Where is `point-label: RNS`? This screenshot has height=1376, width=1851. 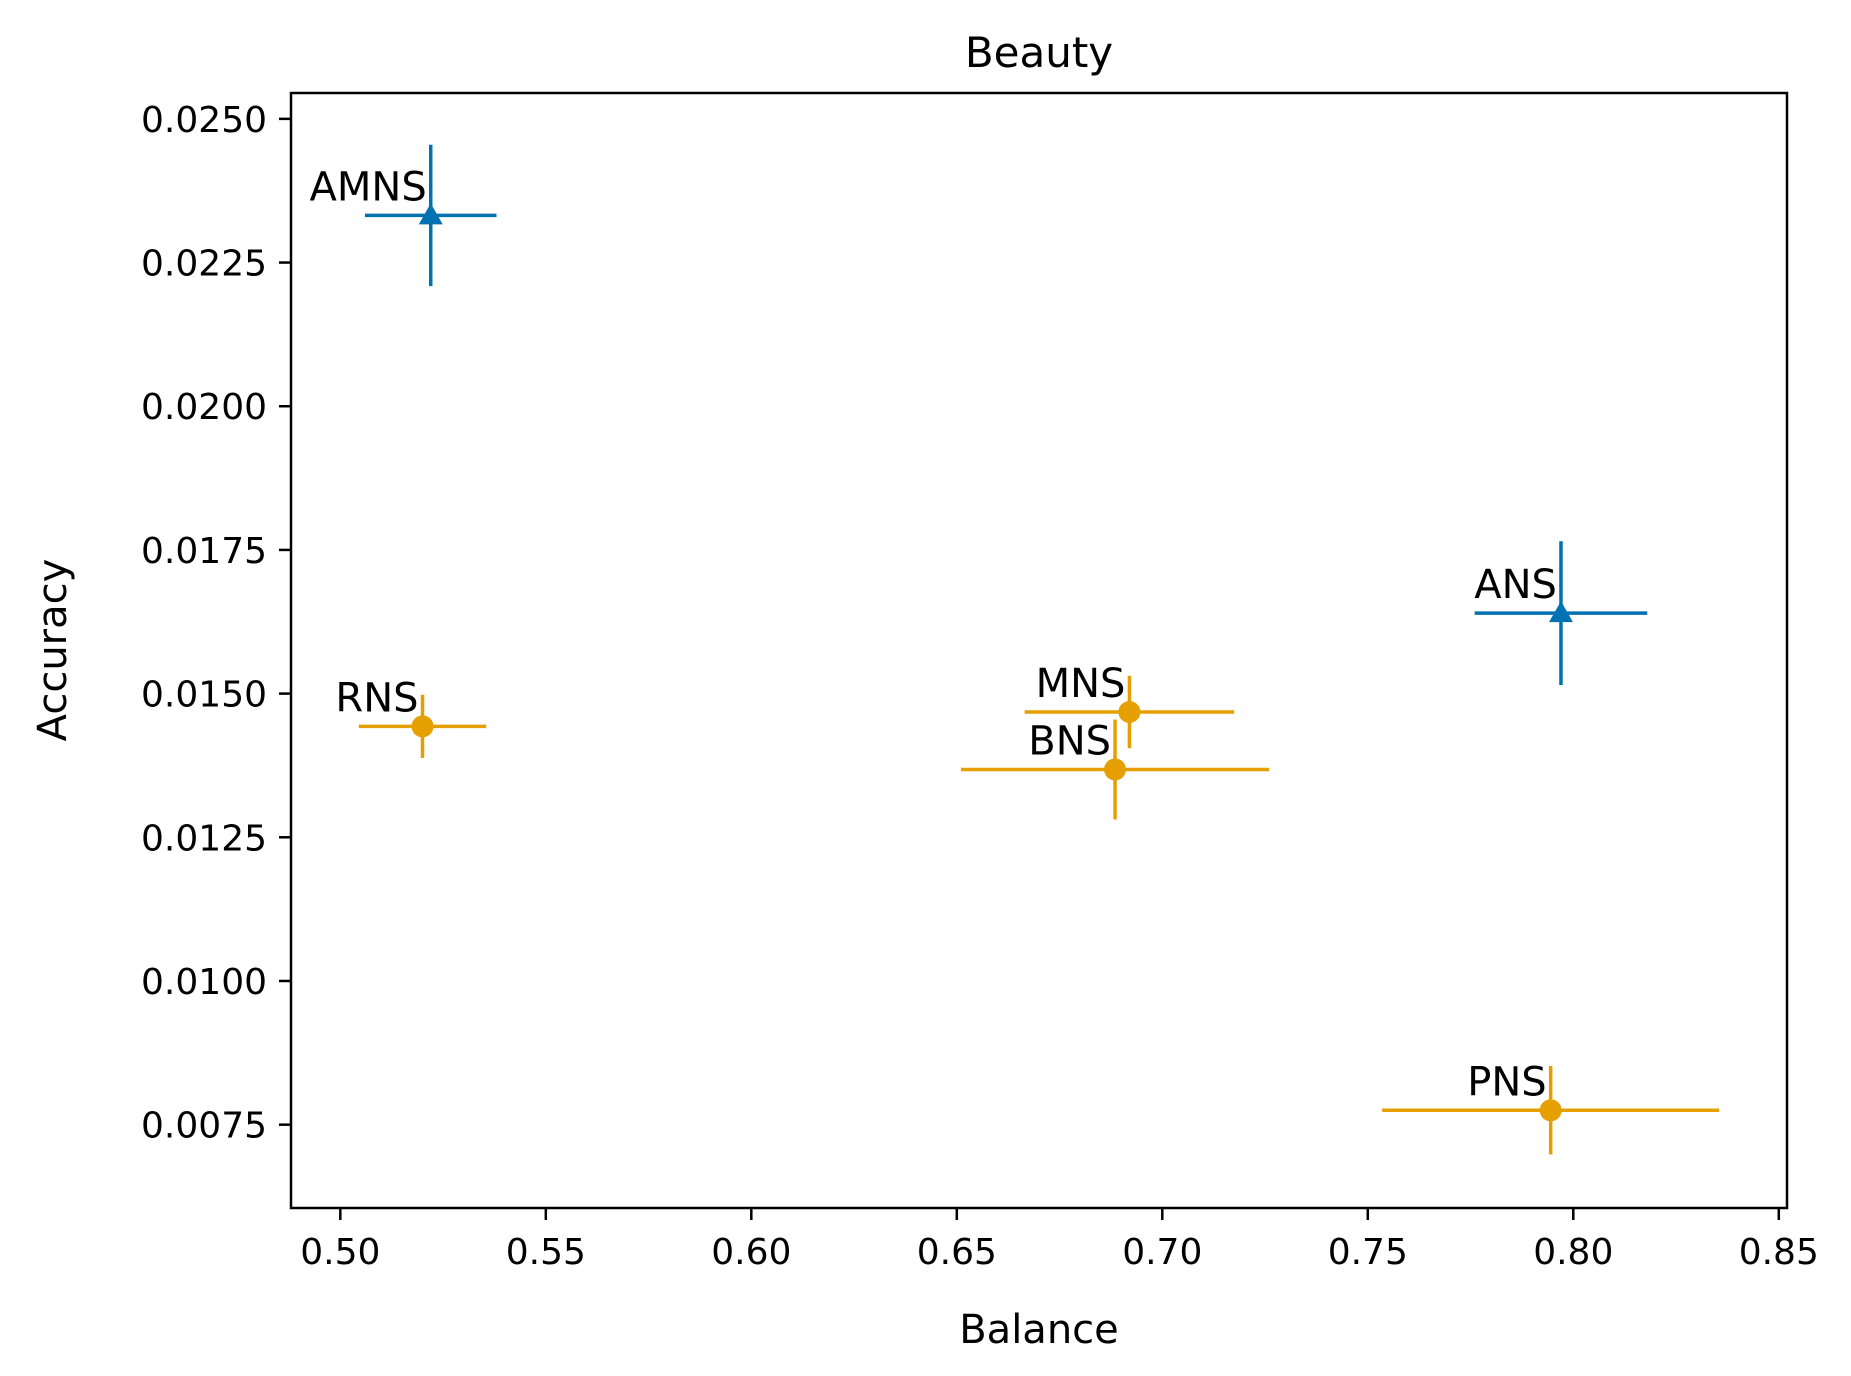
point-label: RNS is located at coordinates (376, 698).